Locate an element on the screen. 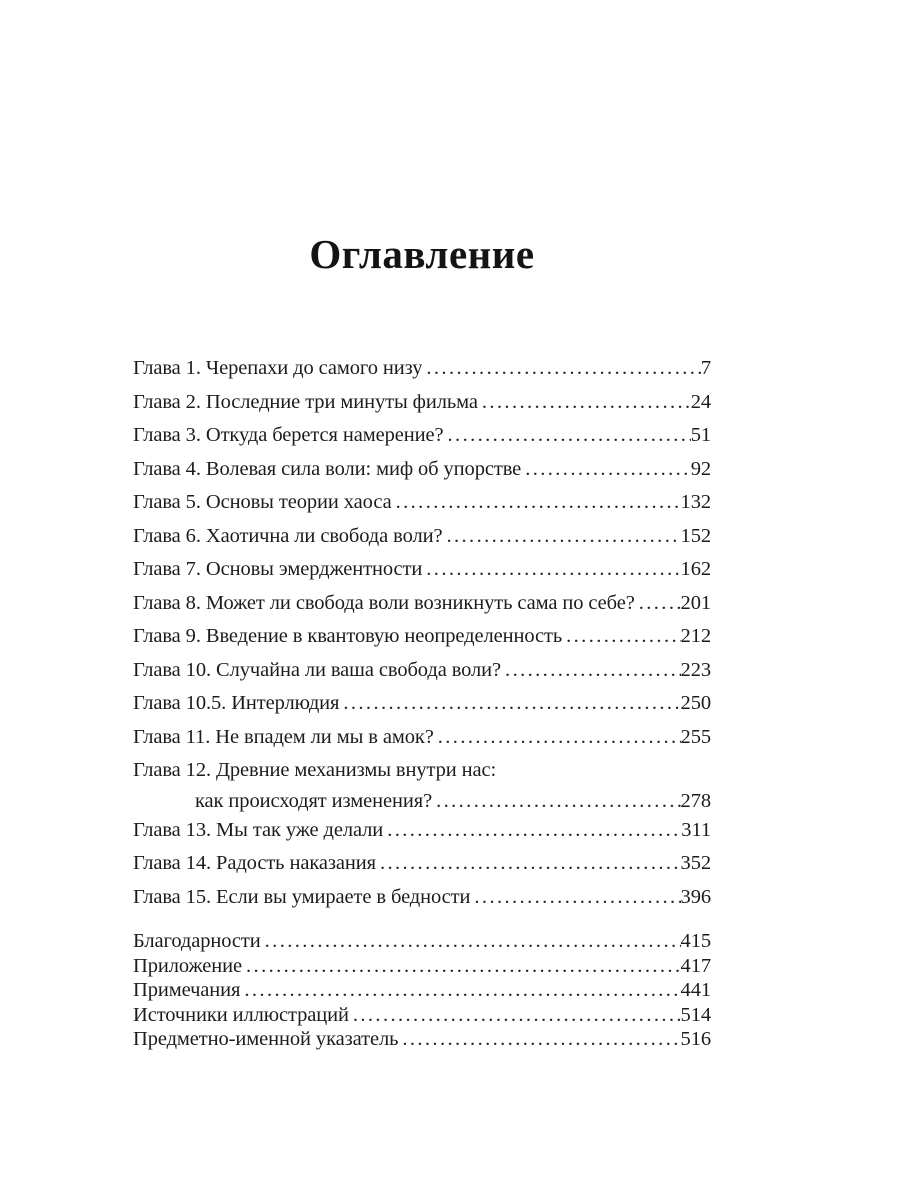 The width and height of the screenshot is (900, 1200). toc-entry-label: как происходят изменения? is located at coordinates (314, 800).